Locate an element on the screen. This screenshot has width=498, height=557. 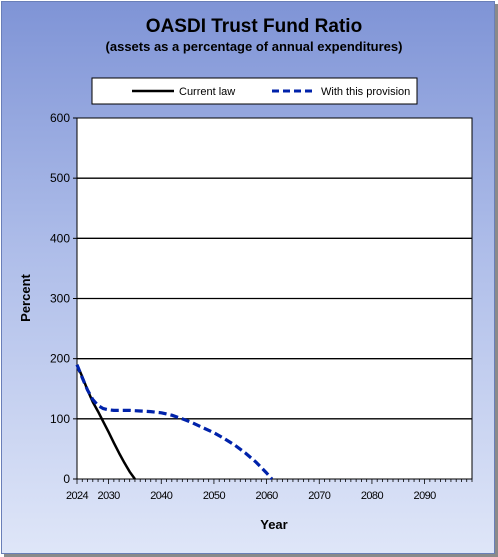
series-lines is located at coordinates (174, 422).